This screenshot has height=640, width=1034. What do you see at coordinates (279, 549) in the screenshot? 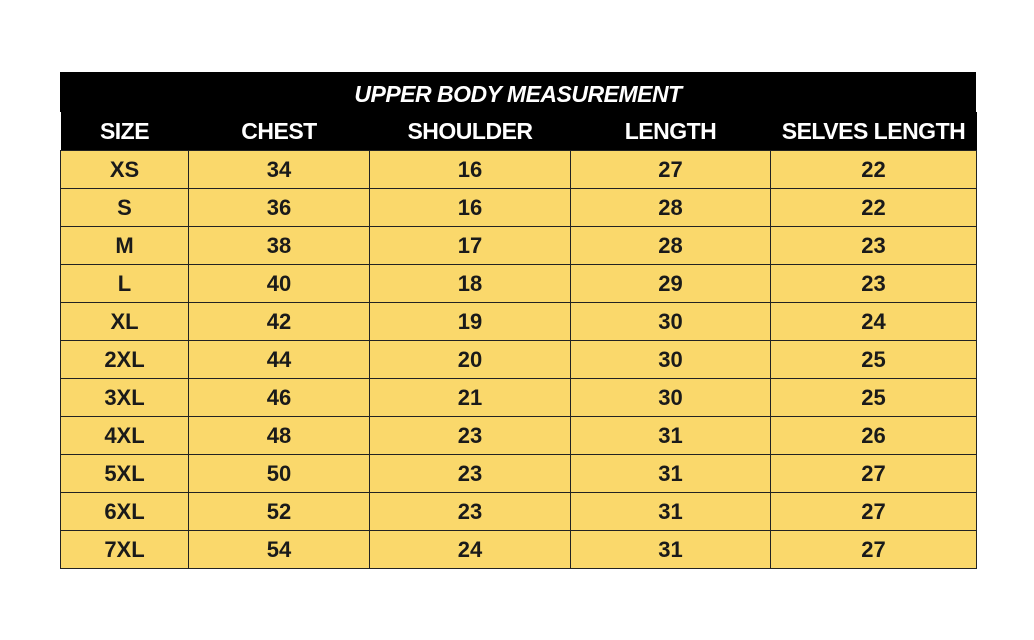
I see `cell-chest: 54` at bounding box center [279, 549].